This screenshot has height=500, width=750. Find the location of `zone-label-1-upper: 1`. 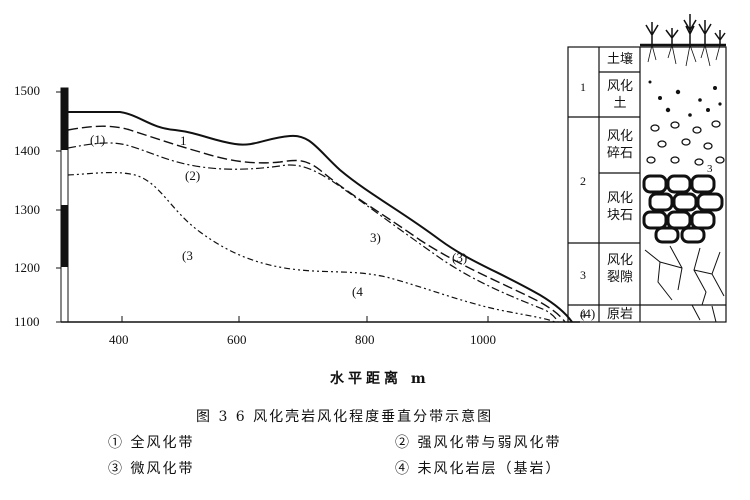

zone-label-1-upper: 1 is located at coordinates (183, 140).